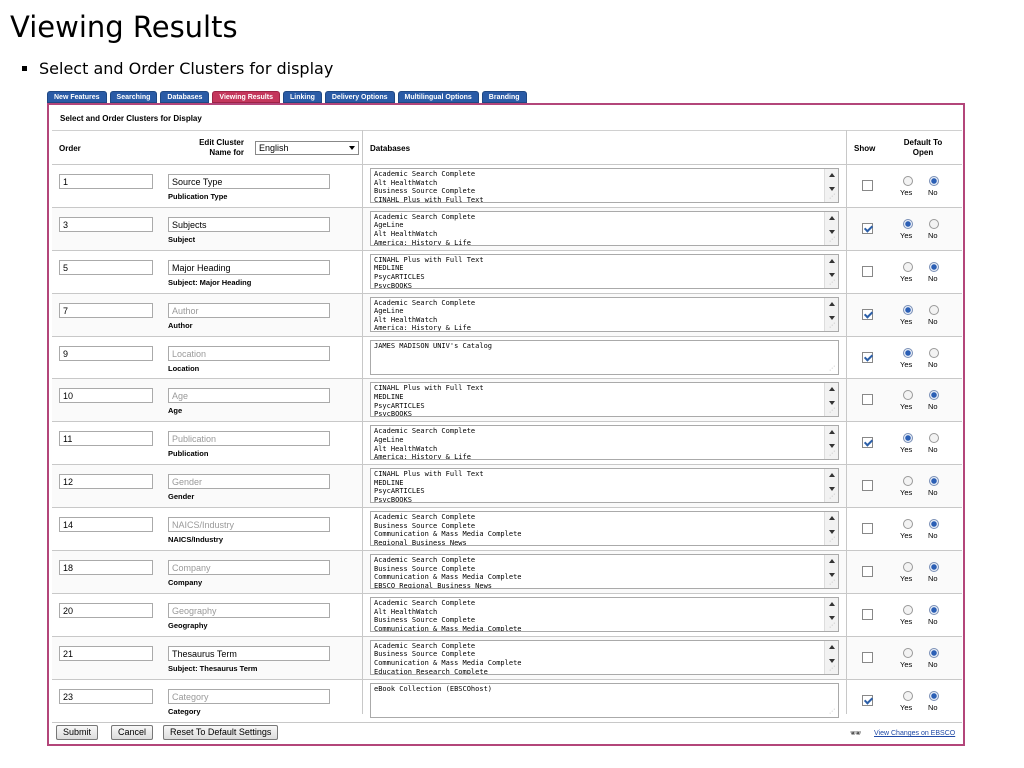 The image size is (1024, 768). Describe the element at coordinates (604, 700) in the screenshot. I see `databases-list: eBook Collection (EBSCOhost) ⋰` at that location.